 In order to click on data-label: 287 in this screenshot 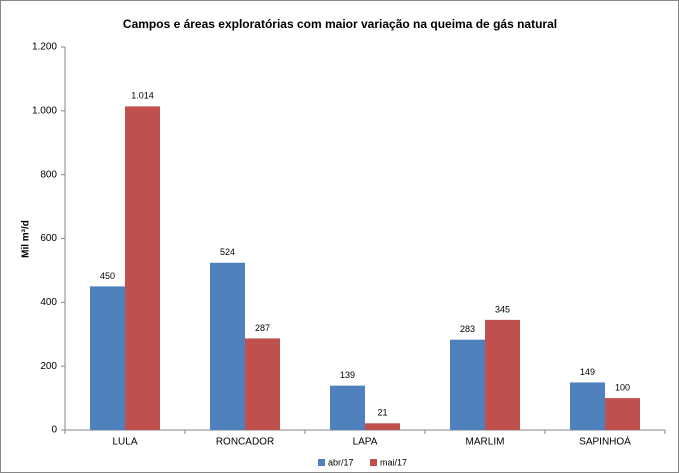, I will do `click(262, 328)`.